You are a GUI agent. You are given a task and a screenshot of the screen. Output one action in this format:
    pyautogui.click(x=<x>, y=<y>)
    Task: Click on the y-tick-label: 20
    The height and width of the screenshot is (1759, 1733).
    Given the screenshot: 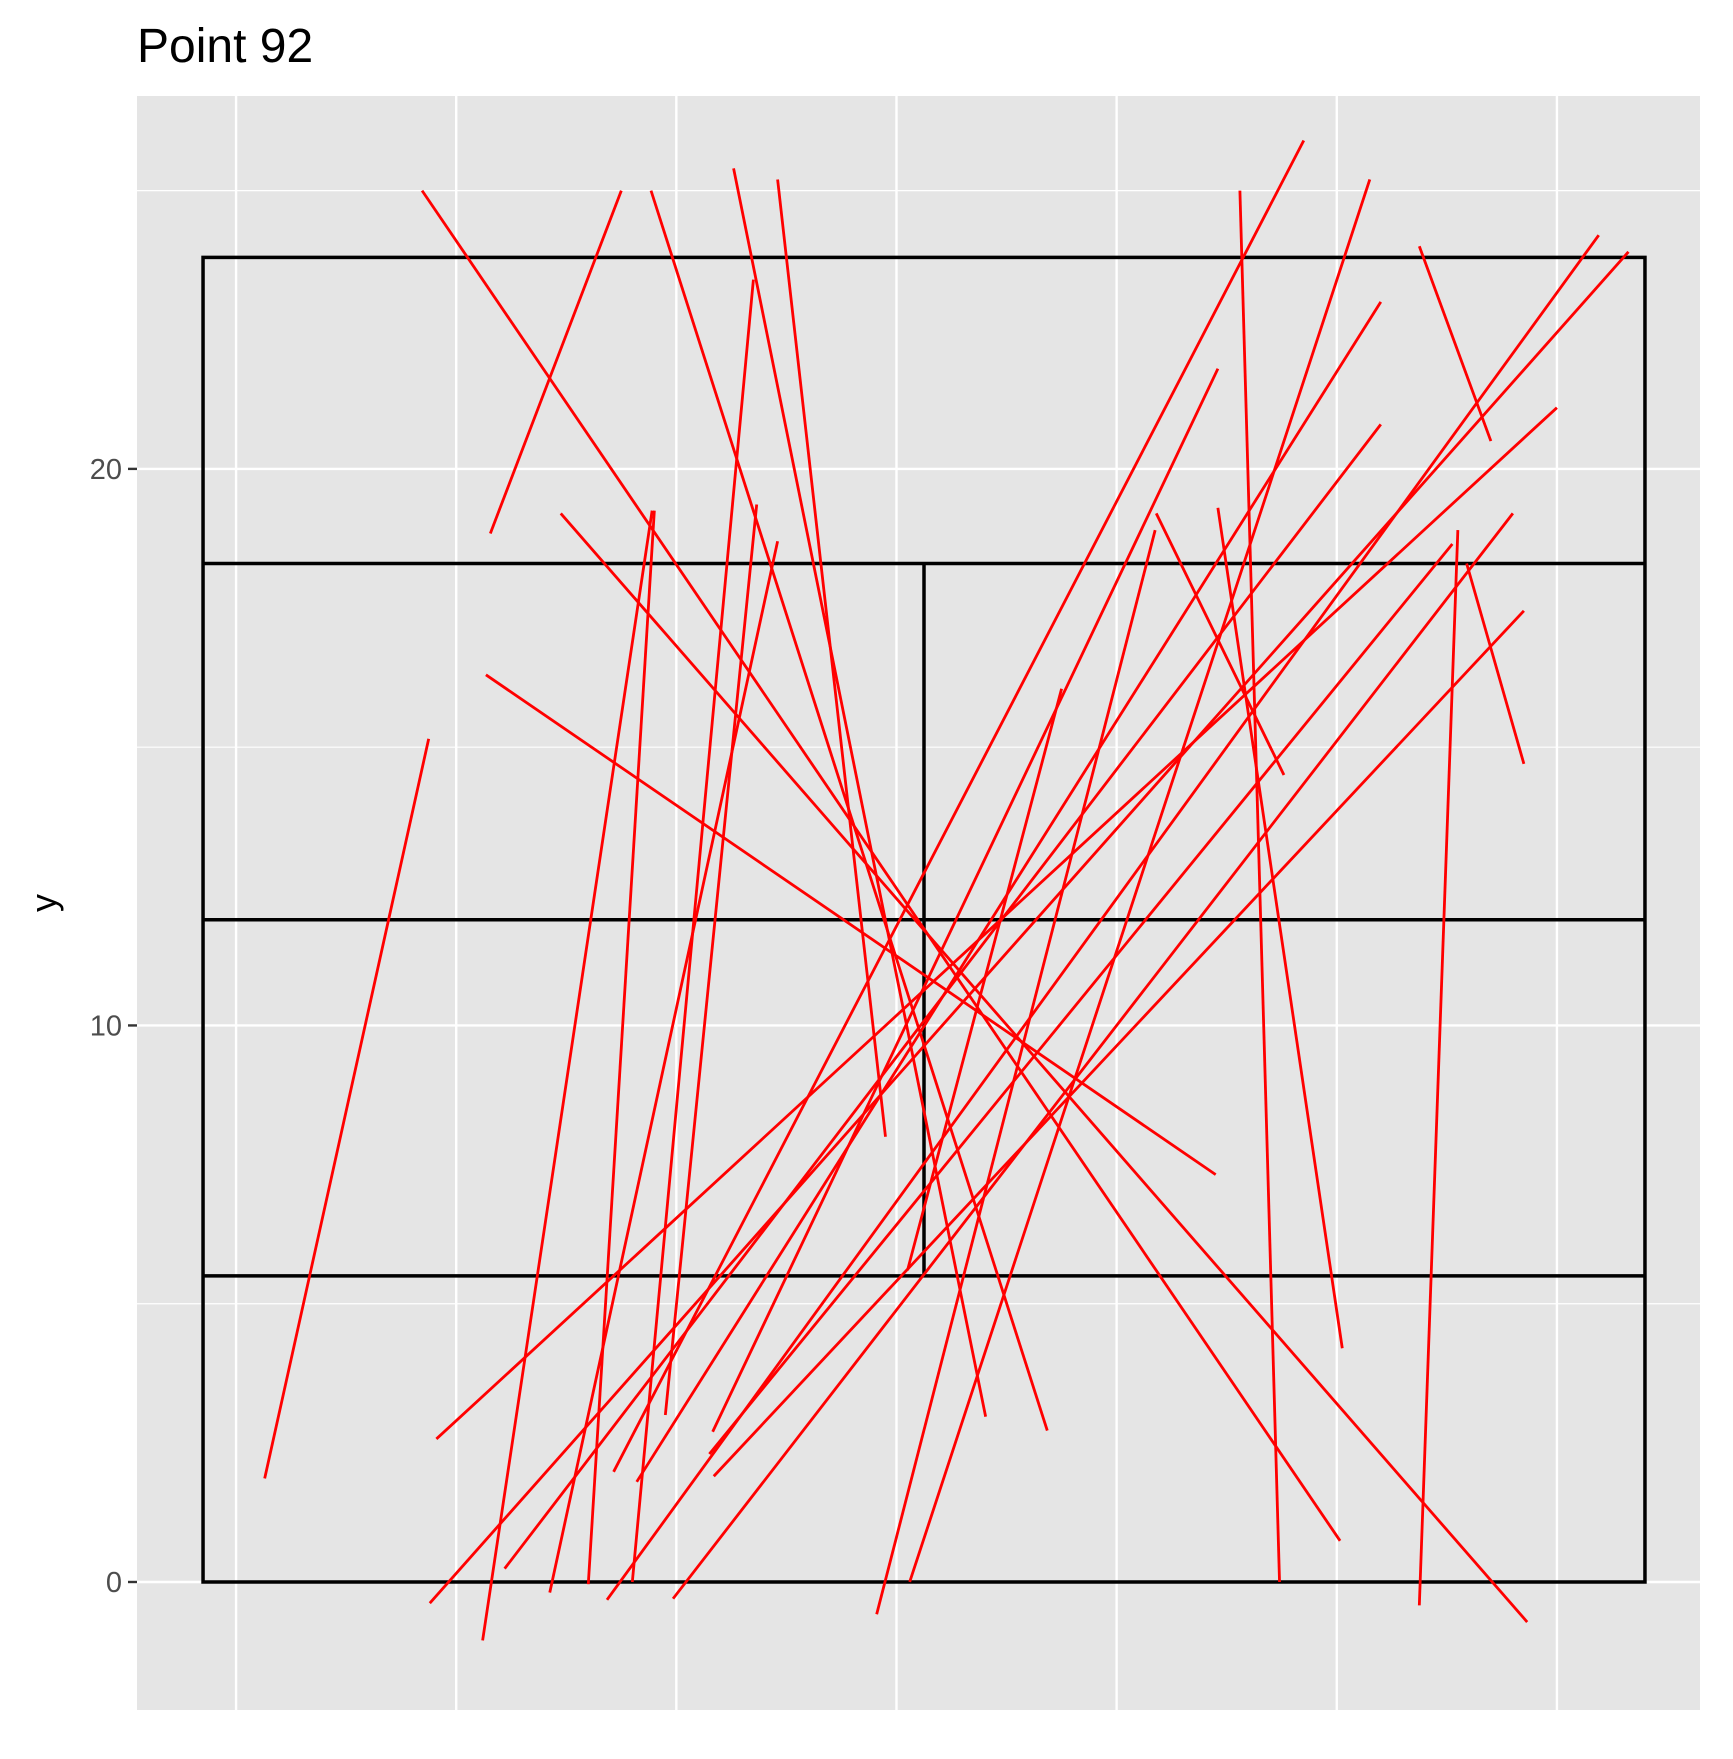 What is the action you would take?
    pyautogui.click(x=106, y=470)
    